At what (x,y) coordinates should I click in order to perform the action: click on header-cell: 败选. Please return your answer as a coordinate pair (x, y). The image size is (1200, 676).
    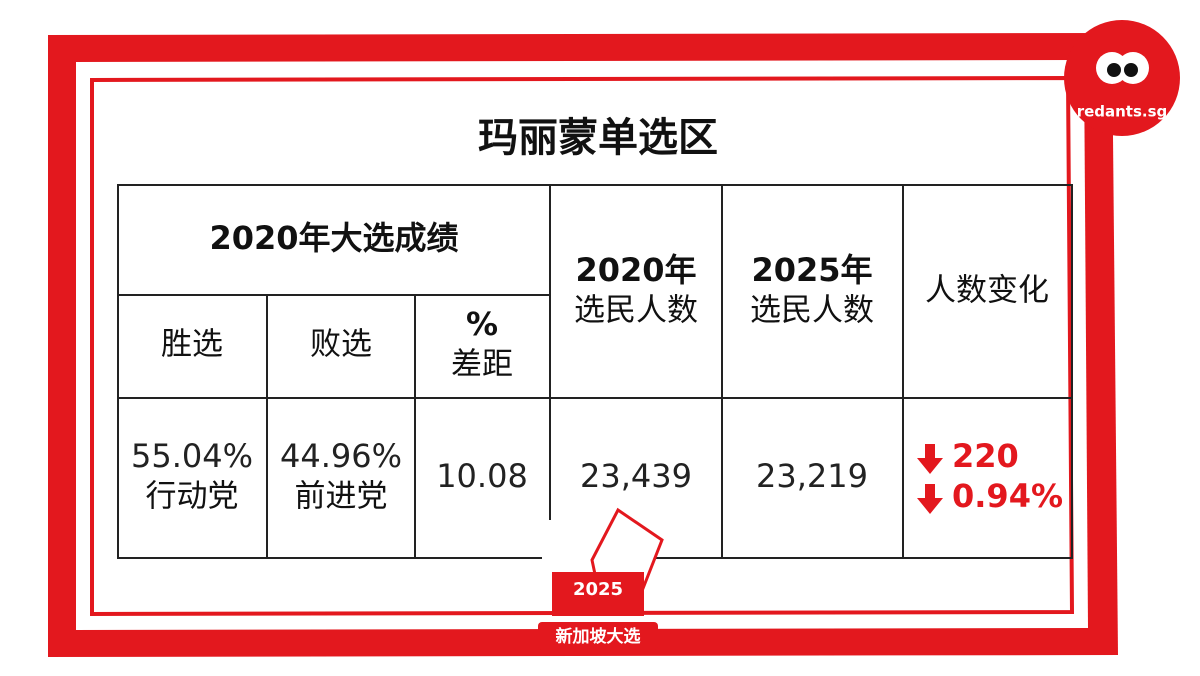
    Looking at the image, I should click on (341, 345).